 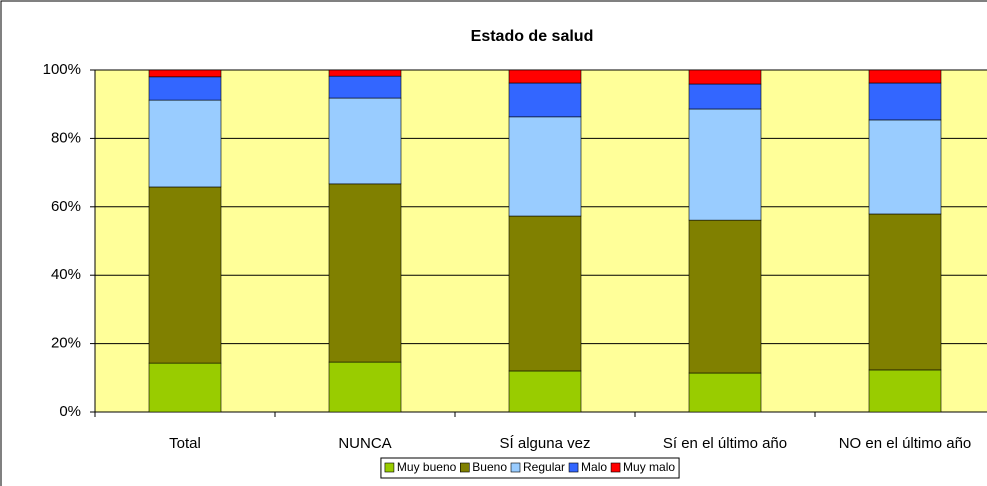 What do you see at coordinates (185, 443) in the screenshot?
I see `x-tick-label: Total` at bounding box center [185, 443].